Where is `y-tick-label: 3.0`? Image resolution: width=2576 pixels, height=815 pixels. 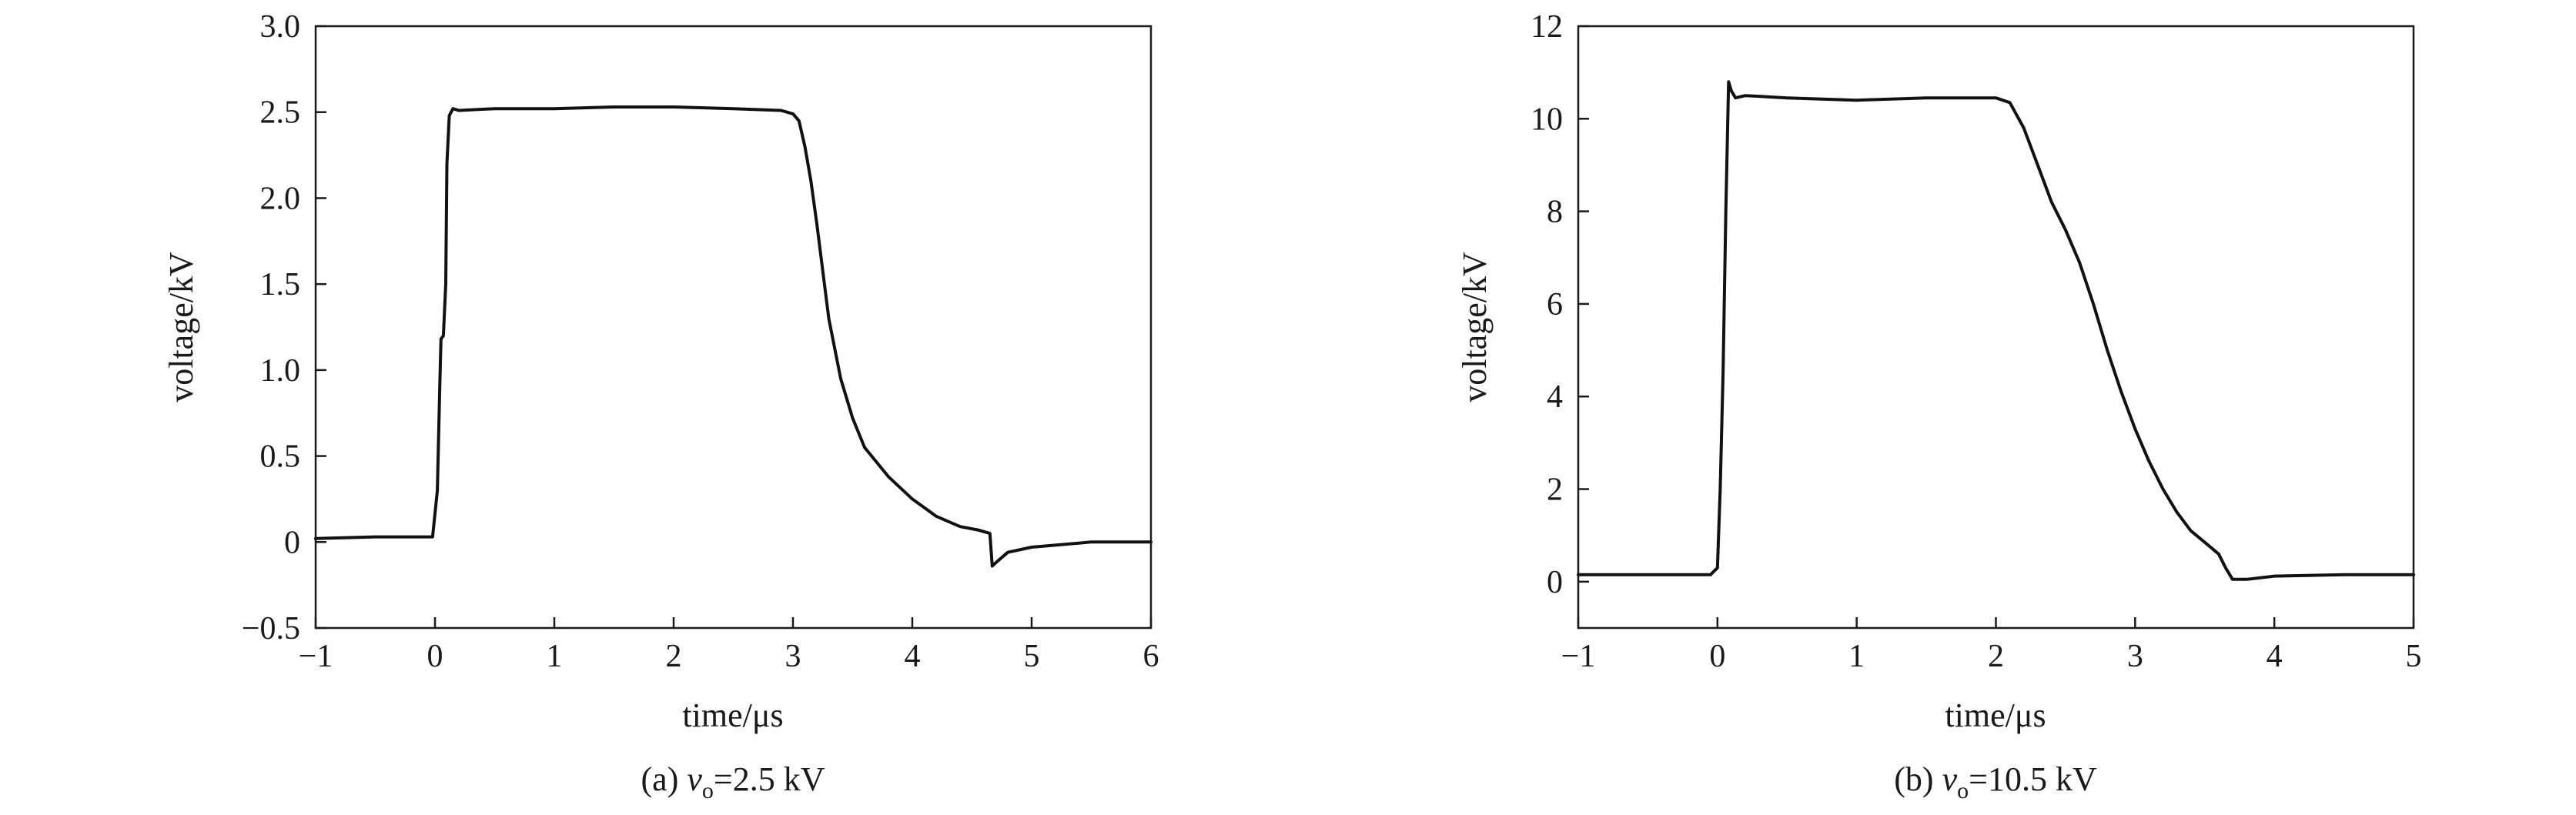 y-tick-label: 3.0 is located at coordinates (280, 27).